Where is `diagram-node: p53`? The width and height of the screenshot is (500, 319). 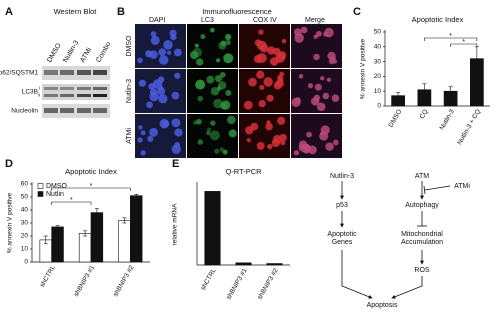
diagram-node: p53 is located at coordinates (342, 205).